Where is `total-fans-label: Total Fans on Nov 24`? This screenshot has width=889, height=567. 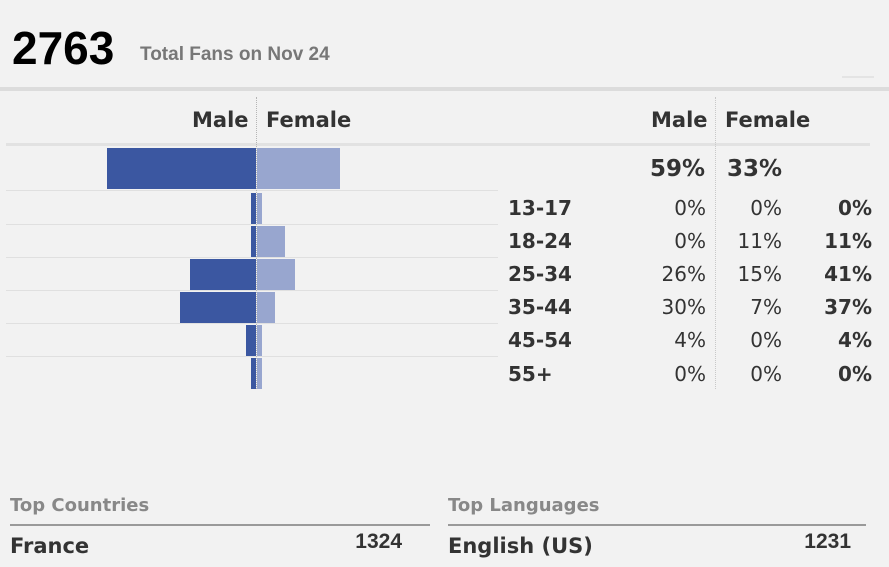
total-fans-label: Total Fans on Nov 24 is located at coordinates (235, 54).